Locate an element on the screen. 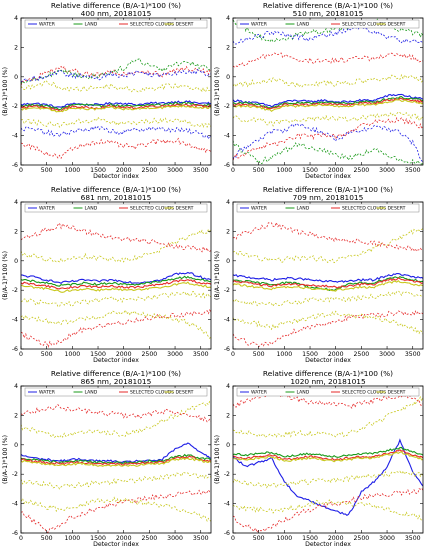 This screenshot has height=550, width=431. series-water-solid-line is located at coordinates (328, 277).